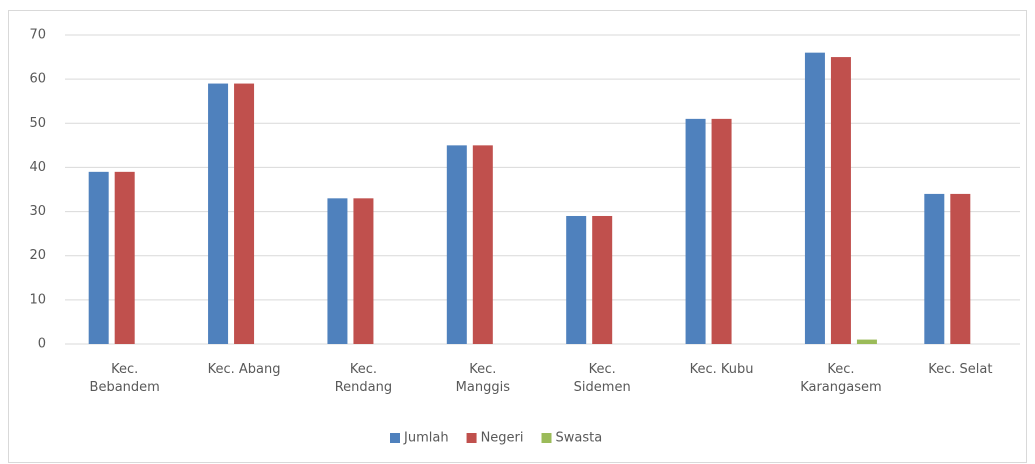  Describe the element at coordinates (602, 378) in the screenshot. I see `x-tick-label: Kec. Sidemen` at that location.